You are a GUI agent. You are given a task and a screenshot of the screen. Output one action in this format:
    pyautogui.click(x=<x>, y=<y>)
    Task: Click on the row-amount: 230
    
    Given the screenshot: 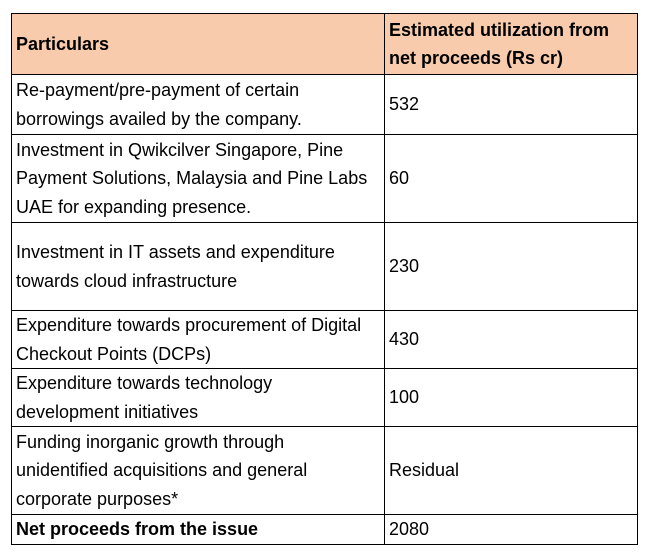 What is the action you would take?
    pyautogui.click(x=511, y=266)
    